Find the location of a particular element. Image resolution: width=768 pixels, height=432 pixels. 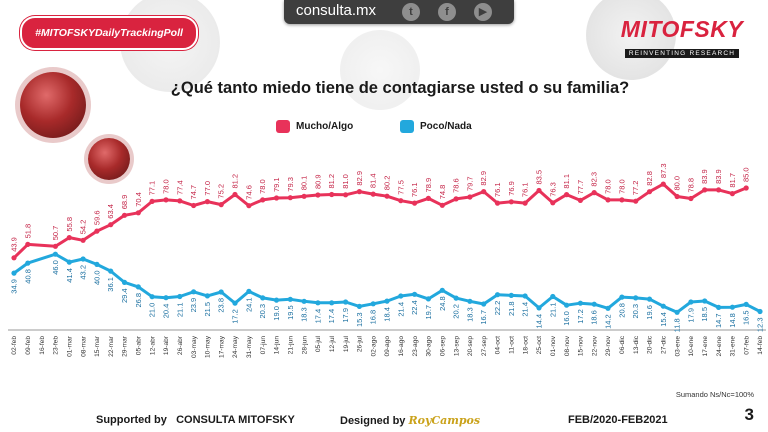

x-tick-label: 09-ago is located at coordinates (387, 346).